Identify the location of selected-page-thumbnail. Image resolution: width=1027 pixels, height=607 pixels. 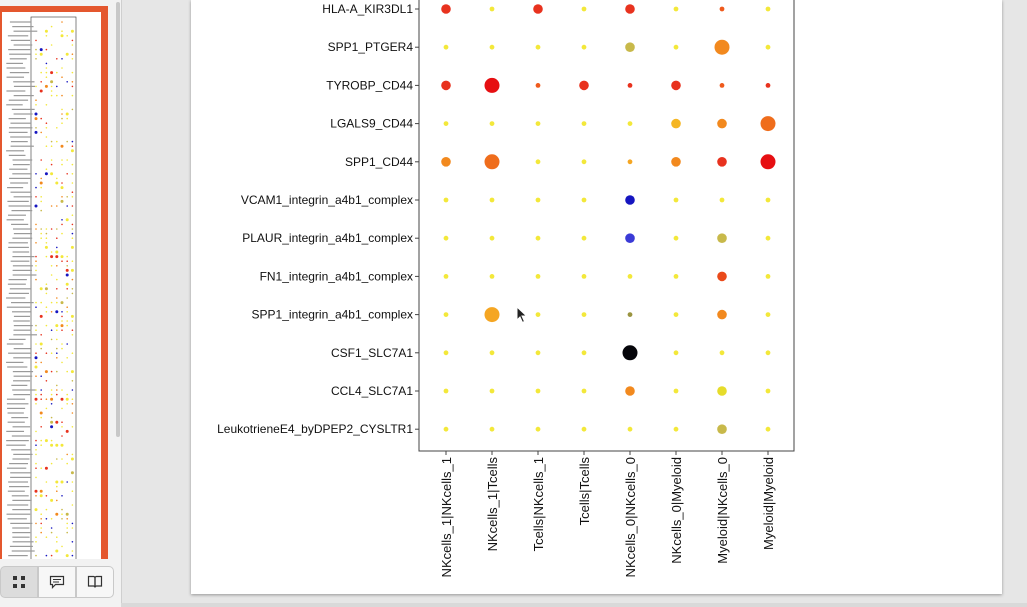
(54, 282).